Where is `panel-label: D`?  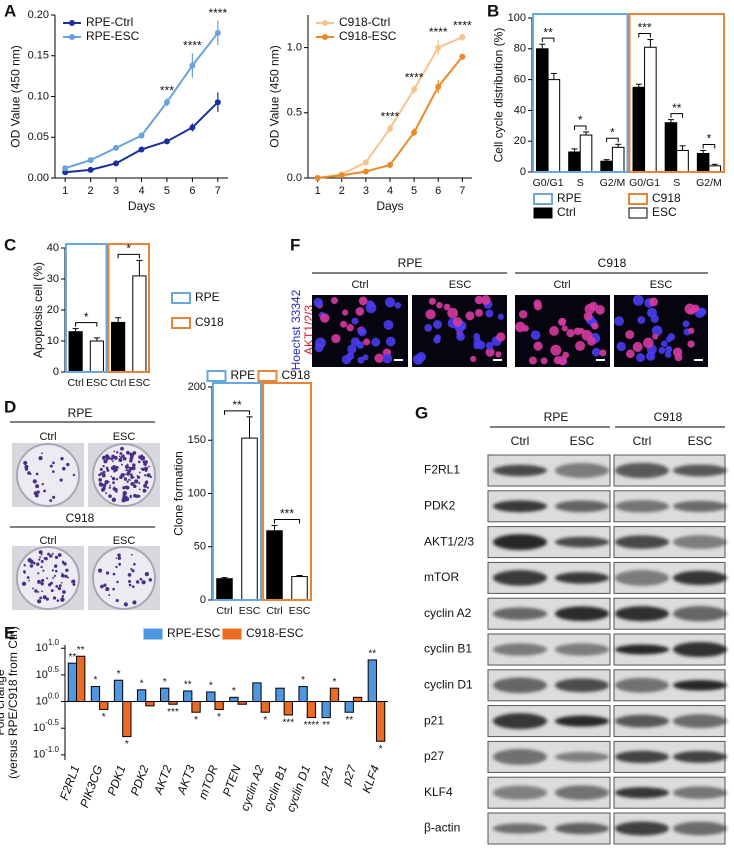
panel-label: D is located at coordinates (10, 406).